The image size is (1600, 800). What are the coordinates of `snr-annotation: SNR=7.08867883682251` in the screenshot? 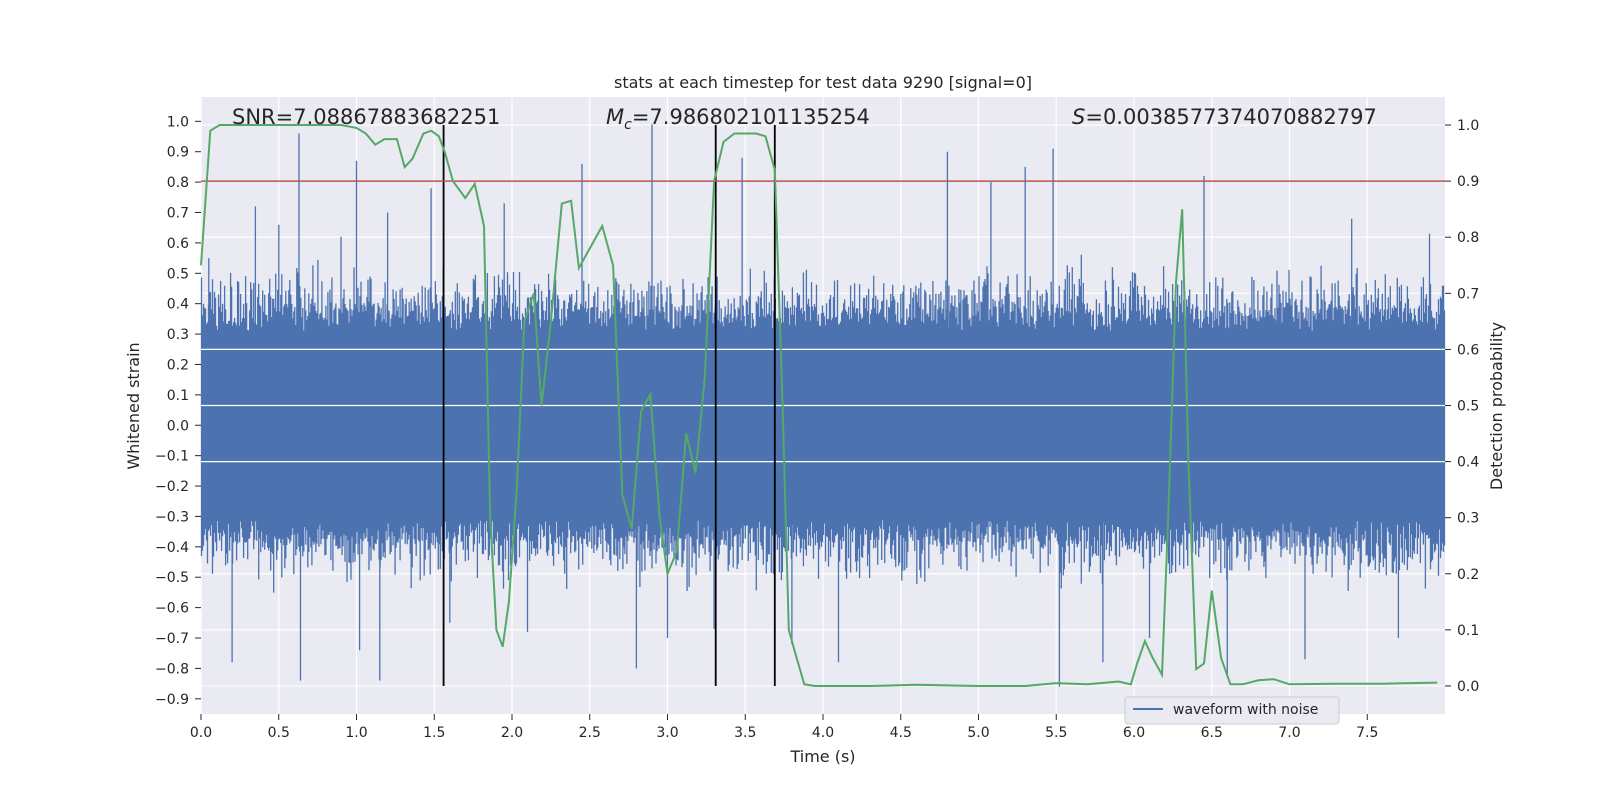 It's located at (366, 117).